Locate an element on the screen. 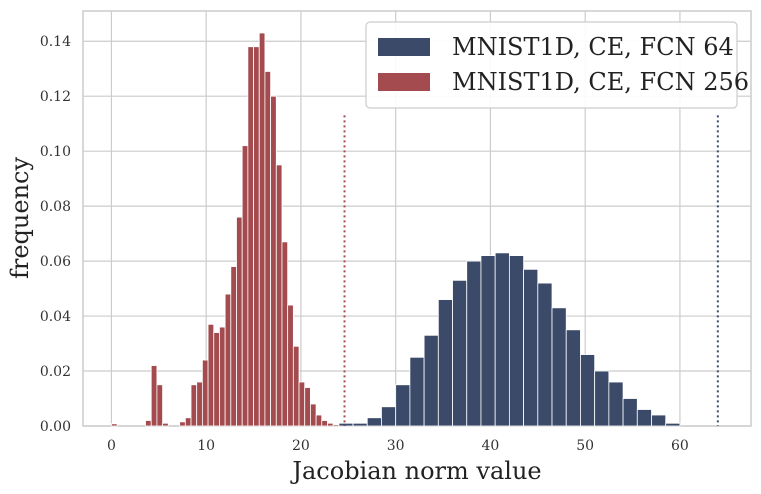  legend-swatch-fcn64 is located at coordinates (404, 47).